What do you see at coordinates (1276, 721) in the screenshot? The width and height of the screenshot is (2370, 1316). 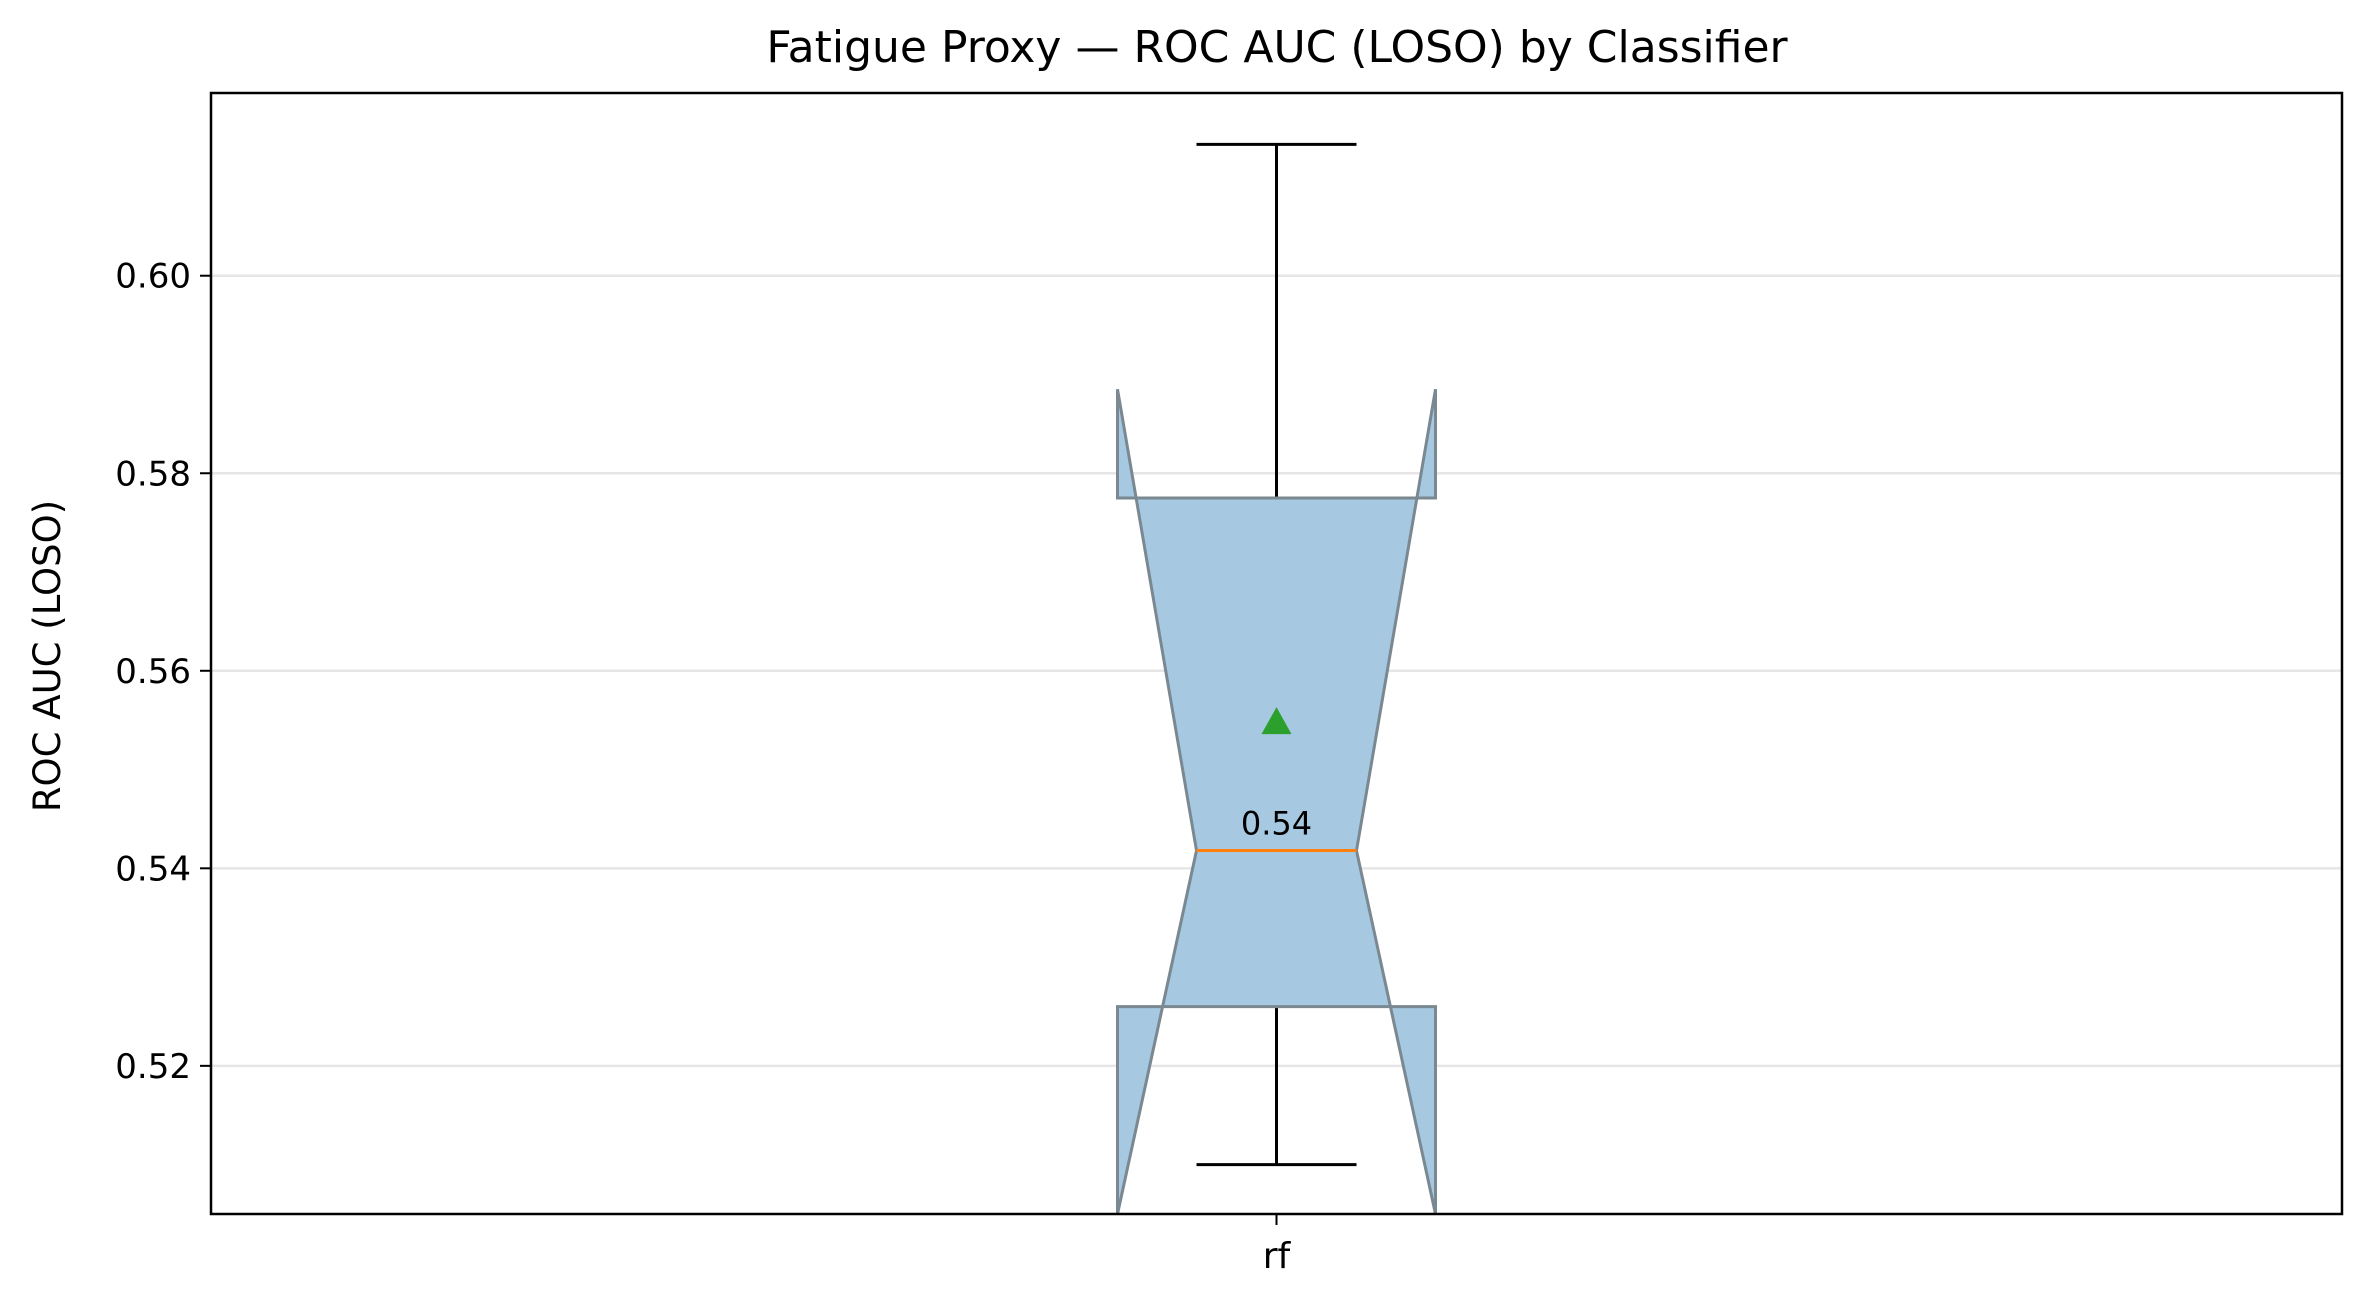 I see `mean-marker` at bounding box center [1276, 721].